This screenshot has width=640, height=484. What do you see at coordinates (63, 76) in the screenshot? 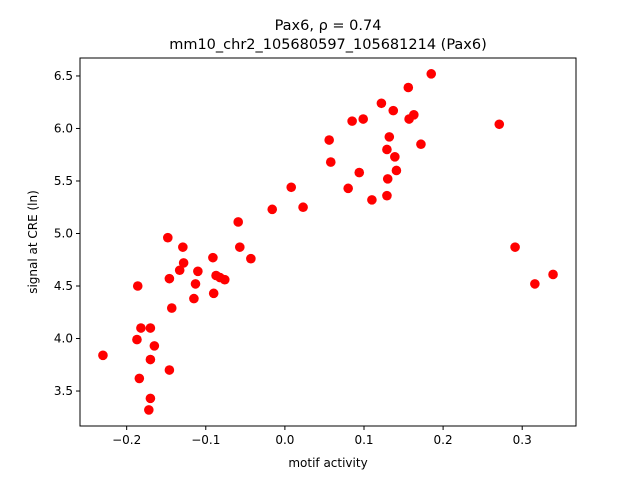
I see `y-tick-label: 6.5` at bounding box center [63, 76].